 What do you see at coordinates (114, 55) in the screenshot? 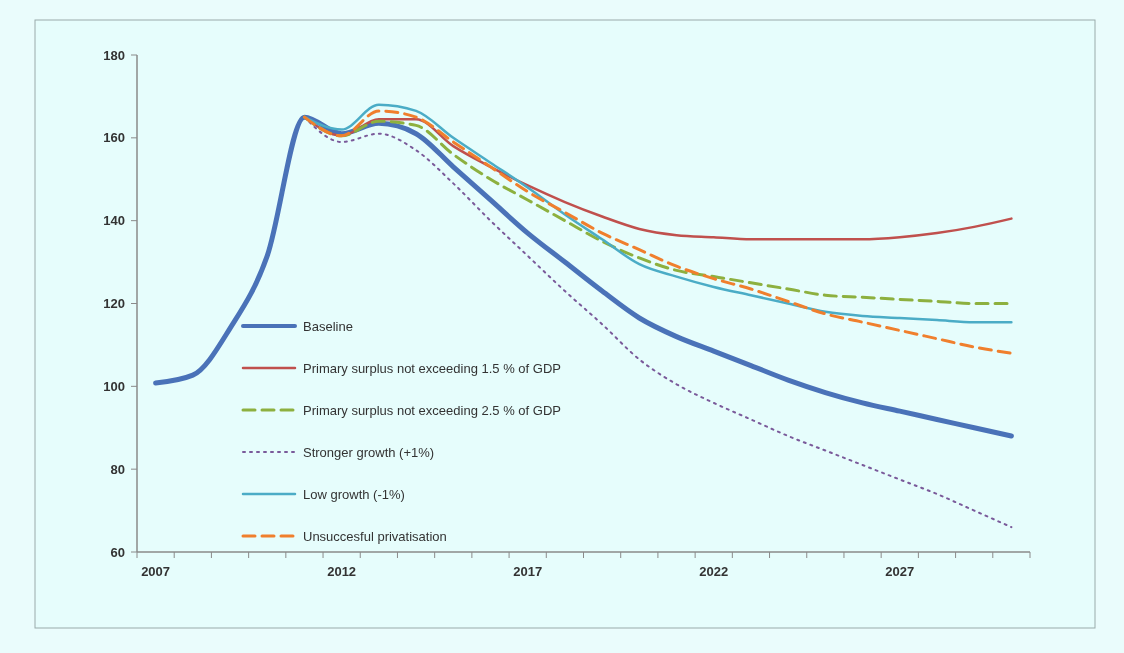
I see `y-tick-label: 180` at bounding box center [114, 55].